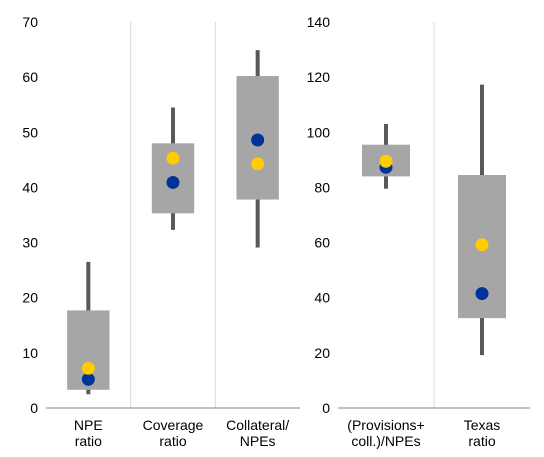  What do you see at coordinates (30, 353) in the screenshot?
I see `y-tick-label: 10` at bounding box center [30, 353].